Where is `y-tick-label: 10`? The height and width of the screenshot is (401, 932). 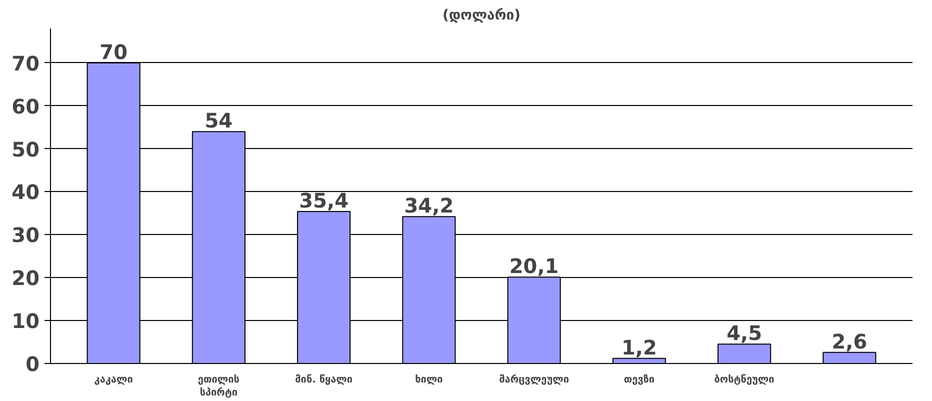
y-tick-label: 10 is located at coordinates (26, 321).